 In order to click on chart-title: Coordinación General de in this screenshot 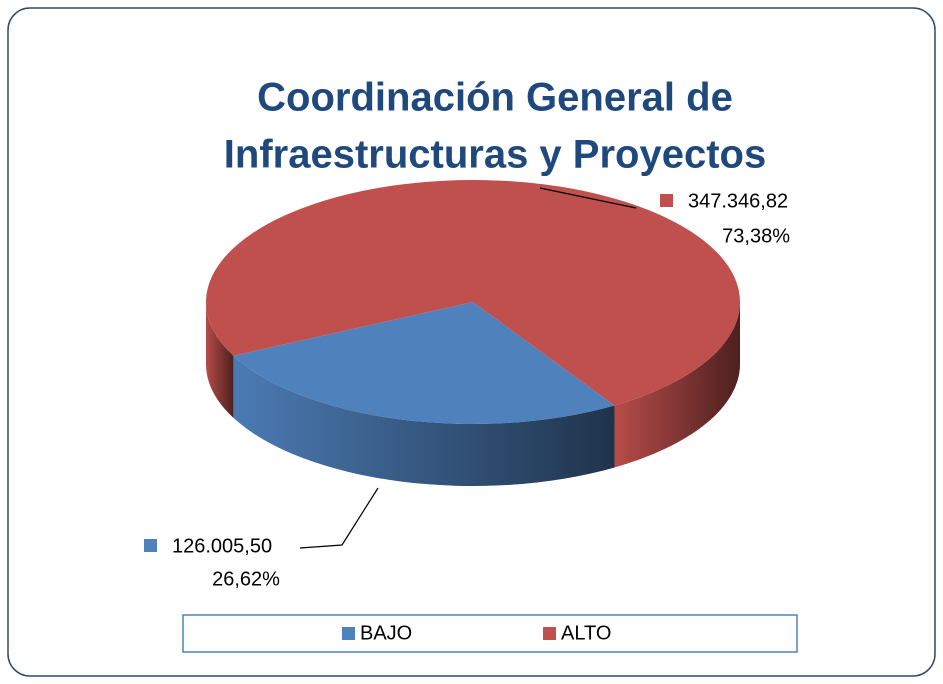, I will do `click(495, 98)`.